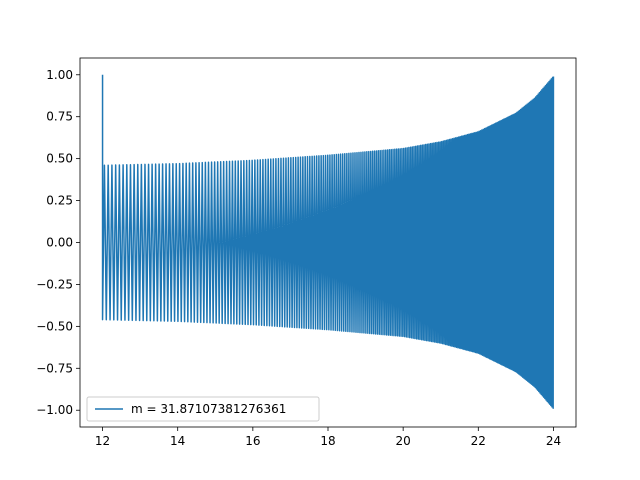 The width and height of the screenshot is (640, 480). I want to click on x-tick-label: 20, so click(403, 441).